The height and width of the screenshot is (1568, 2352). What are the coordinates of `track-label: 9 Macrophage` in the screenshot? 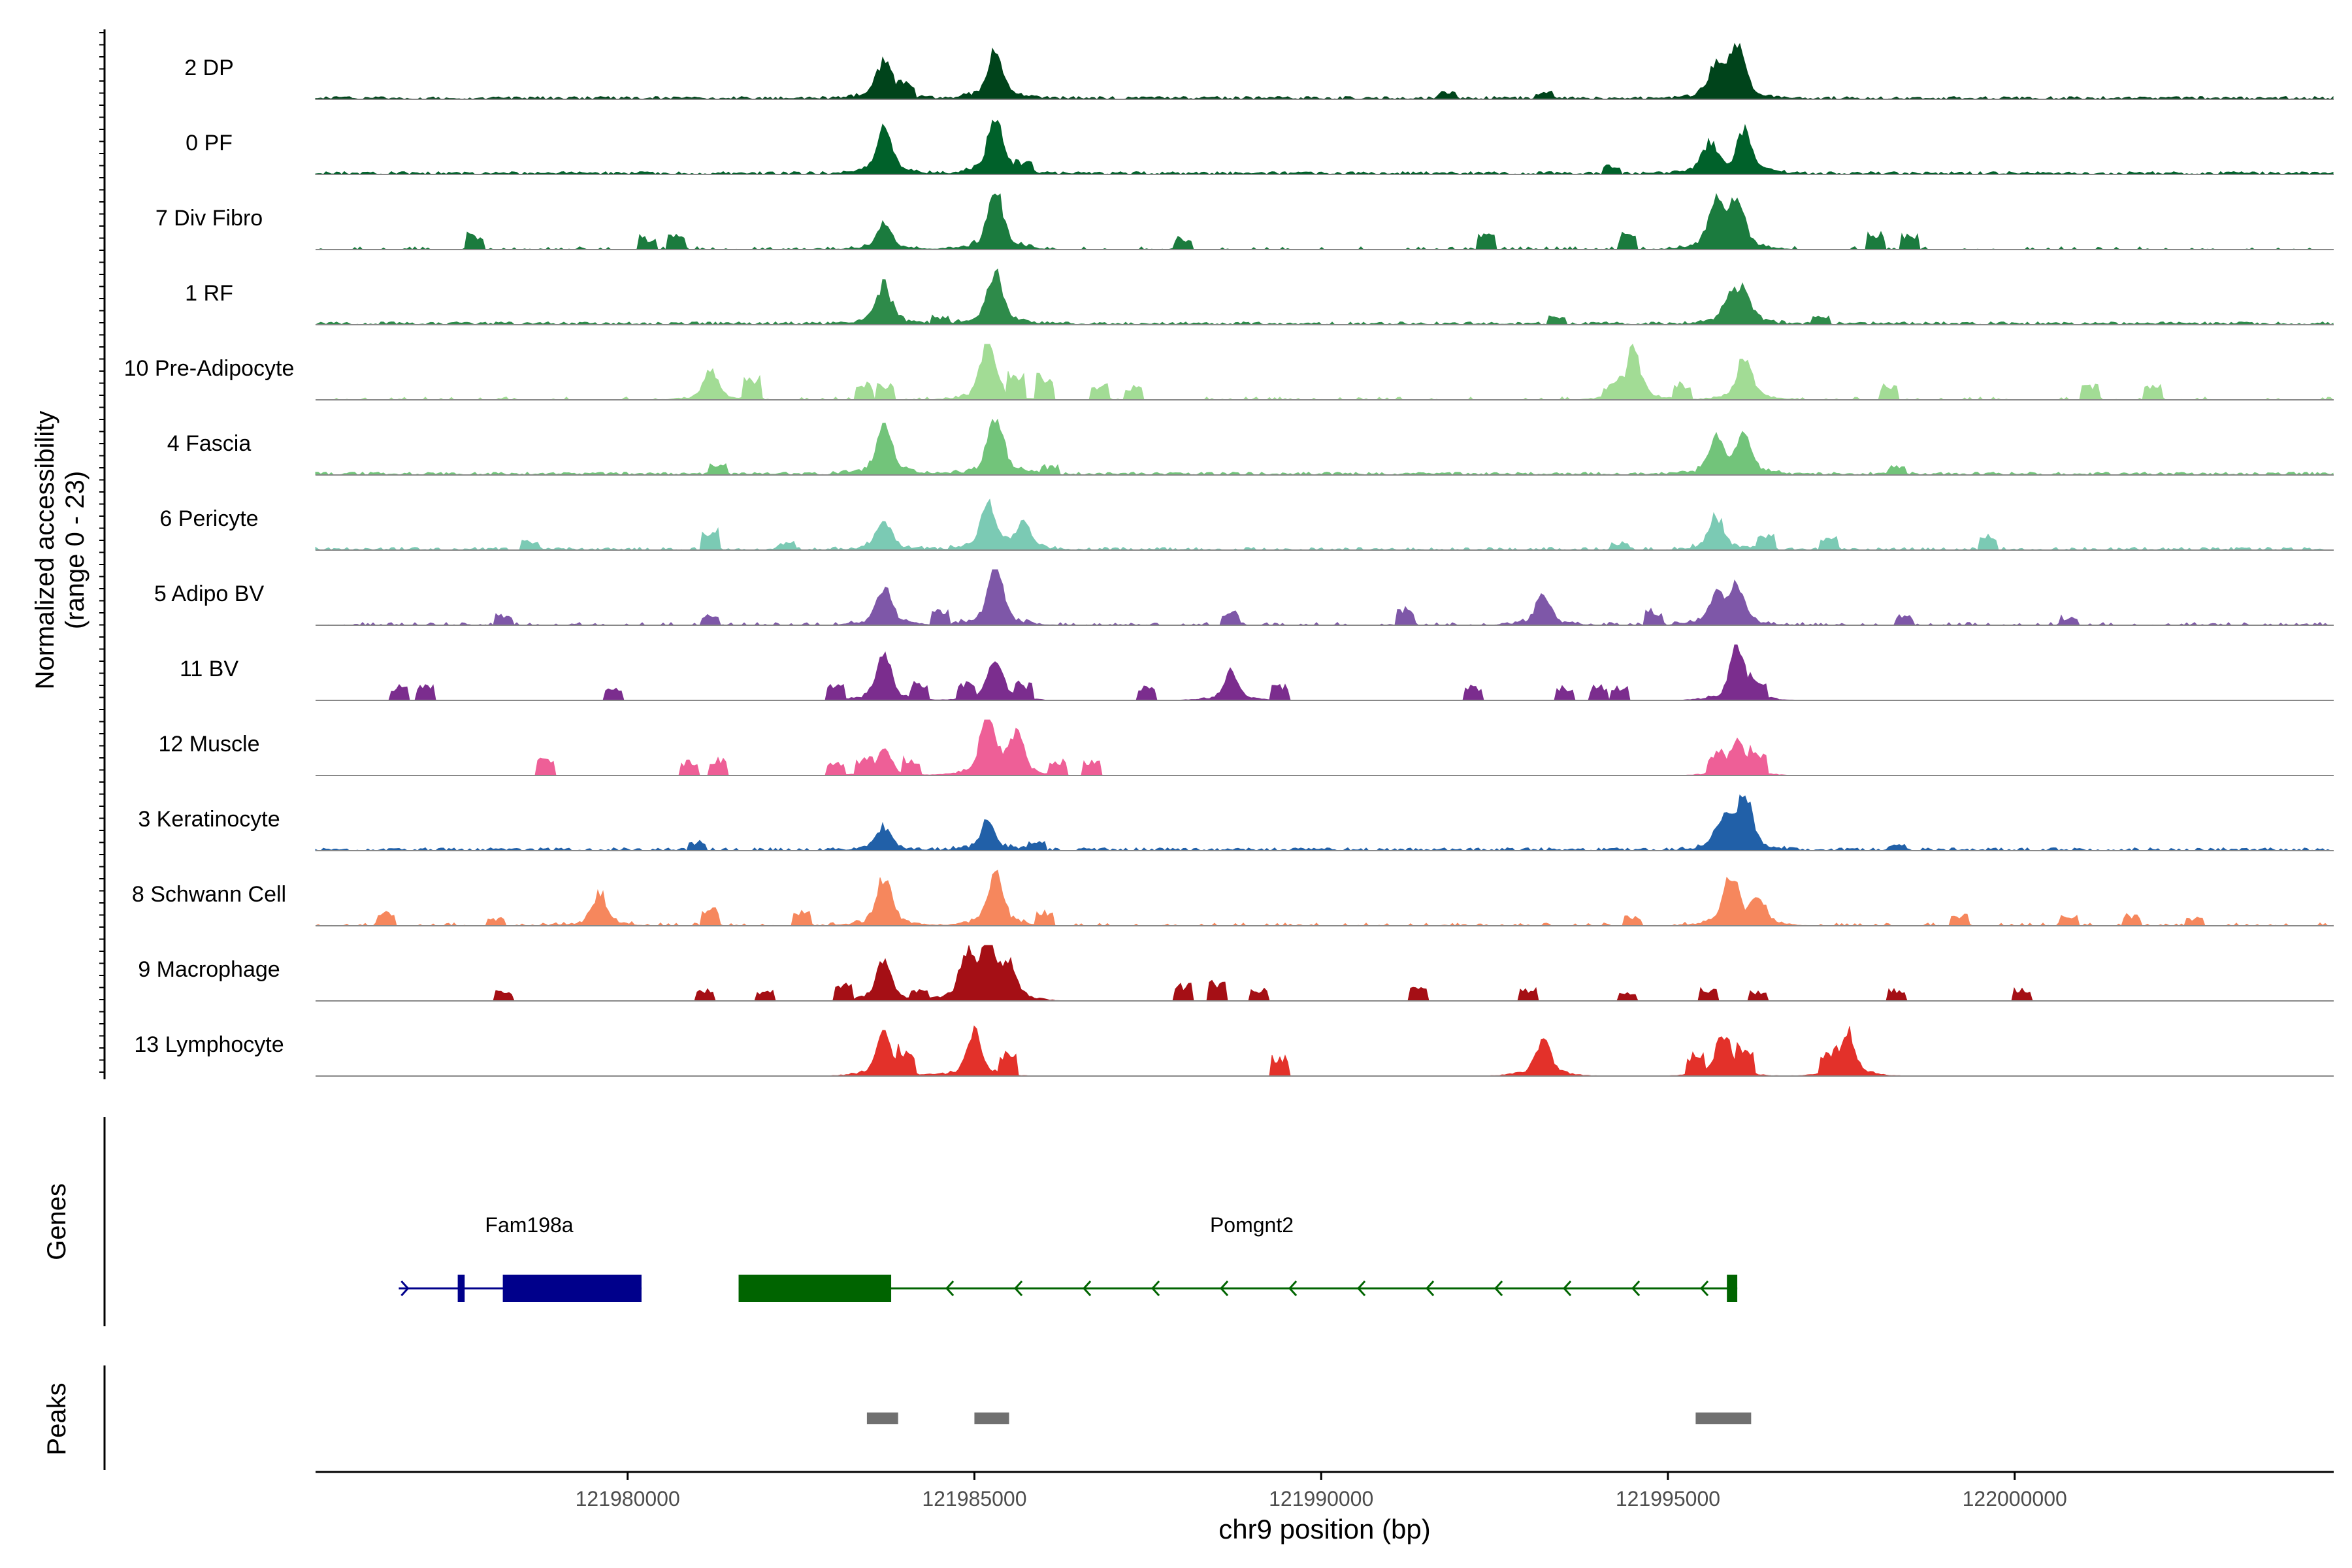 It's located at (209, 969).